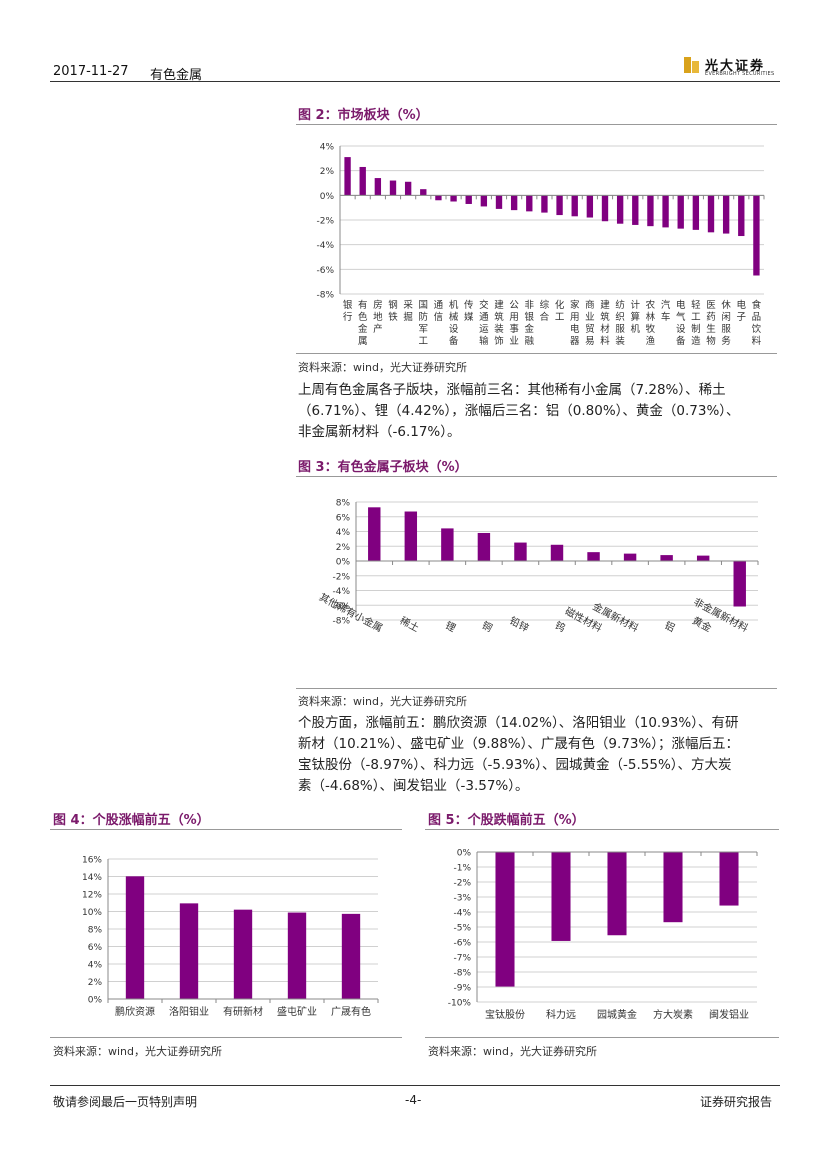 This screenshot has height=1169, width=827. I want to click on x-tick-label: 黄金, so click(702, 624).